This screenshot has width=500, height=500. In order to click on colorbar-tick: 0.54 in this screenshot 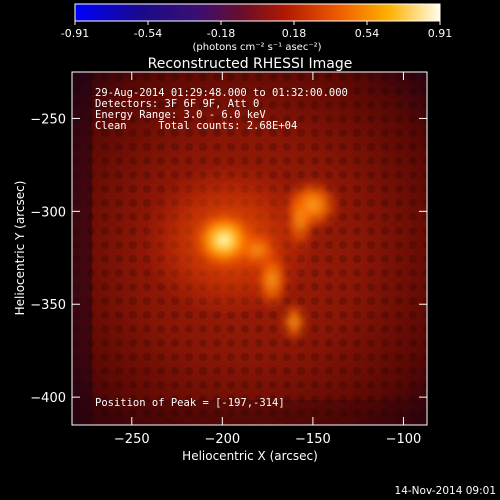, I will do `click(367, 33)`.